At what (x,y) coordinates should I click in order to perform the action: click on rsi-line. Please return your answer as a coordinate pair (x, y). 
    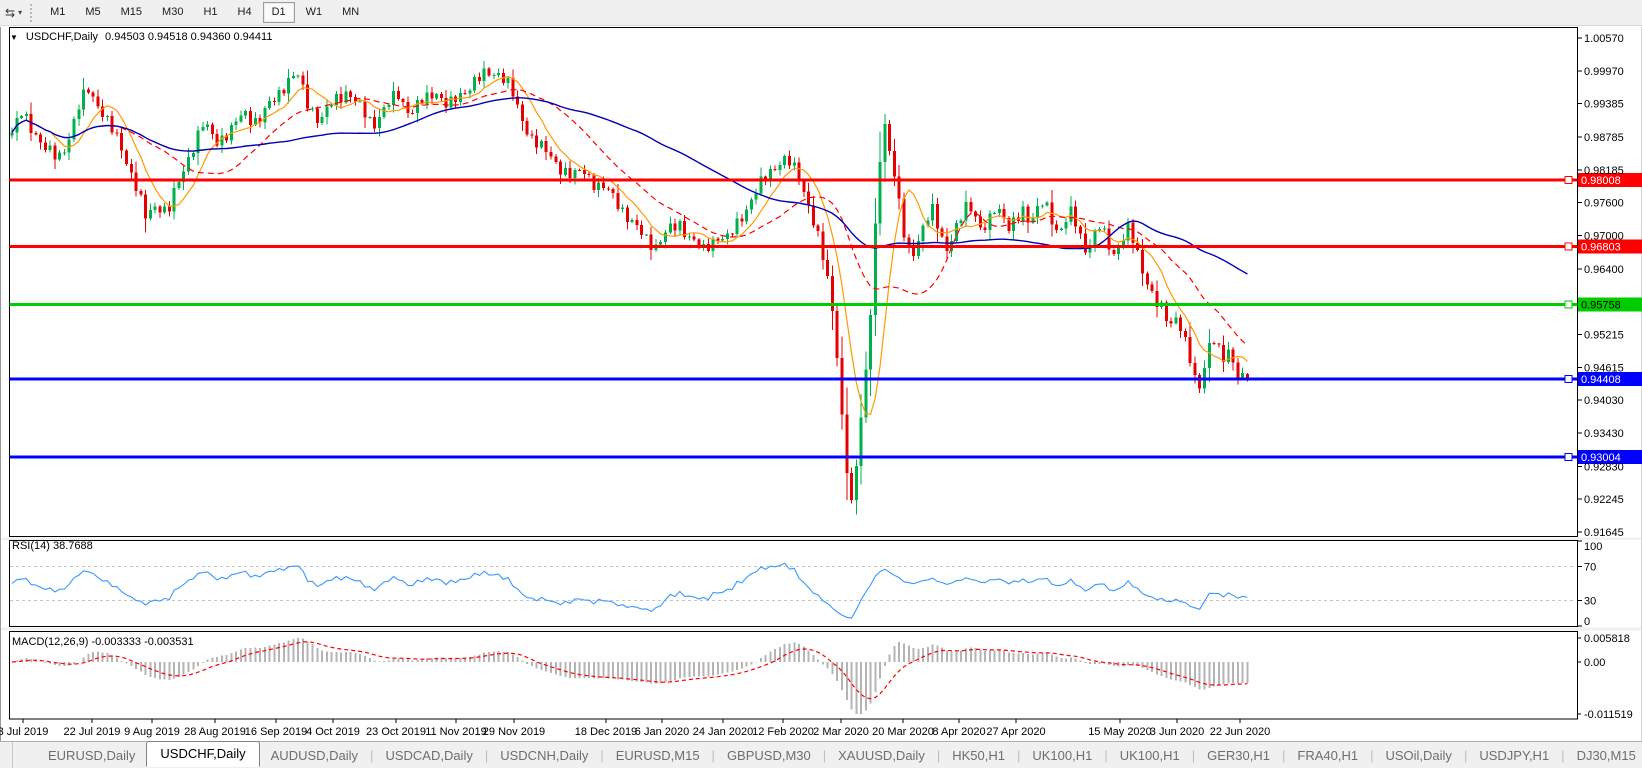
    Looking at the image, I should click on (629, 590).